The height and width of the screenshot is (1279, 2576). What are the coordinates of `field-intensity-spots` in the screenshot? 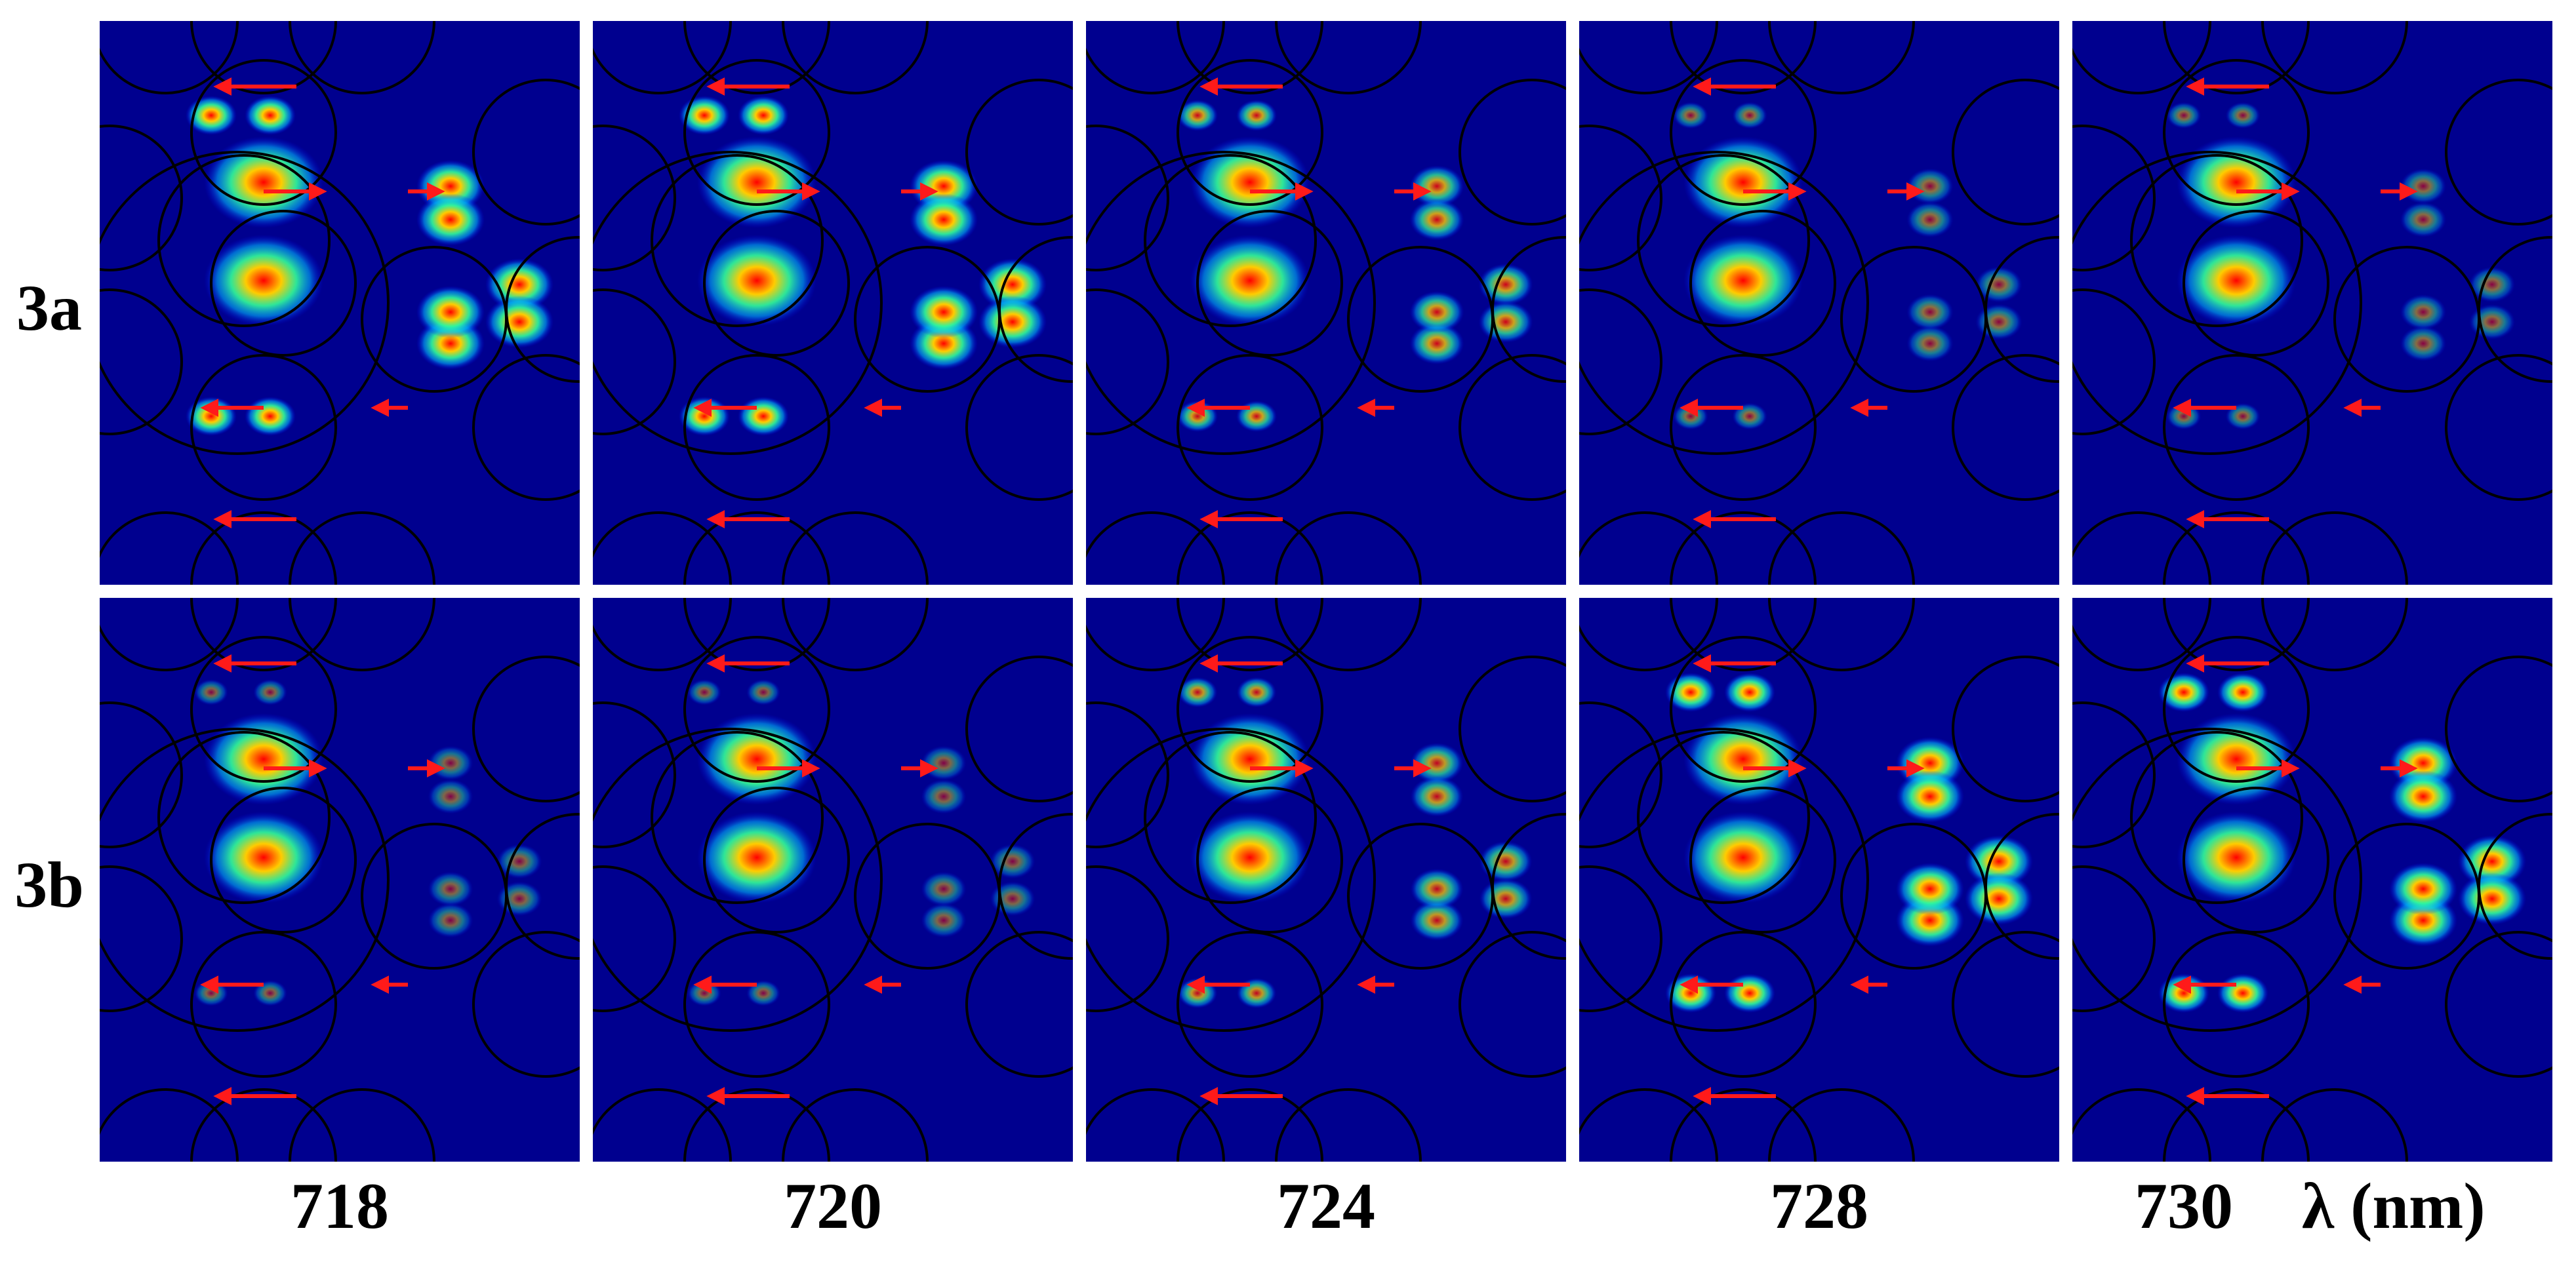 It's located at (368, 842).